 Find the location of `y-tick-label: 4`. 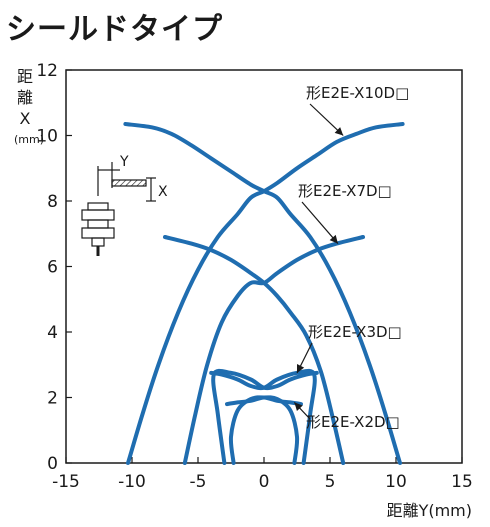

y-tick-label: 4 is located at coordinates (52, 333).